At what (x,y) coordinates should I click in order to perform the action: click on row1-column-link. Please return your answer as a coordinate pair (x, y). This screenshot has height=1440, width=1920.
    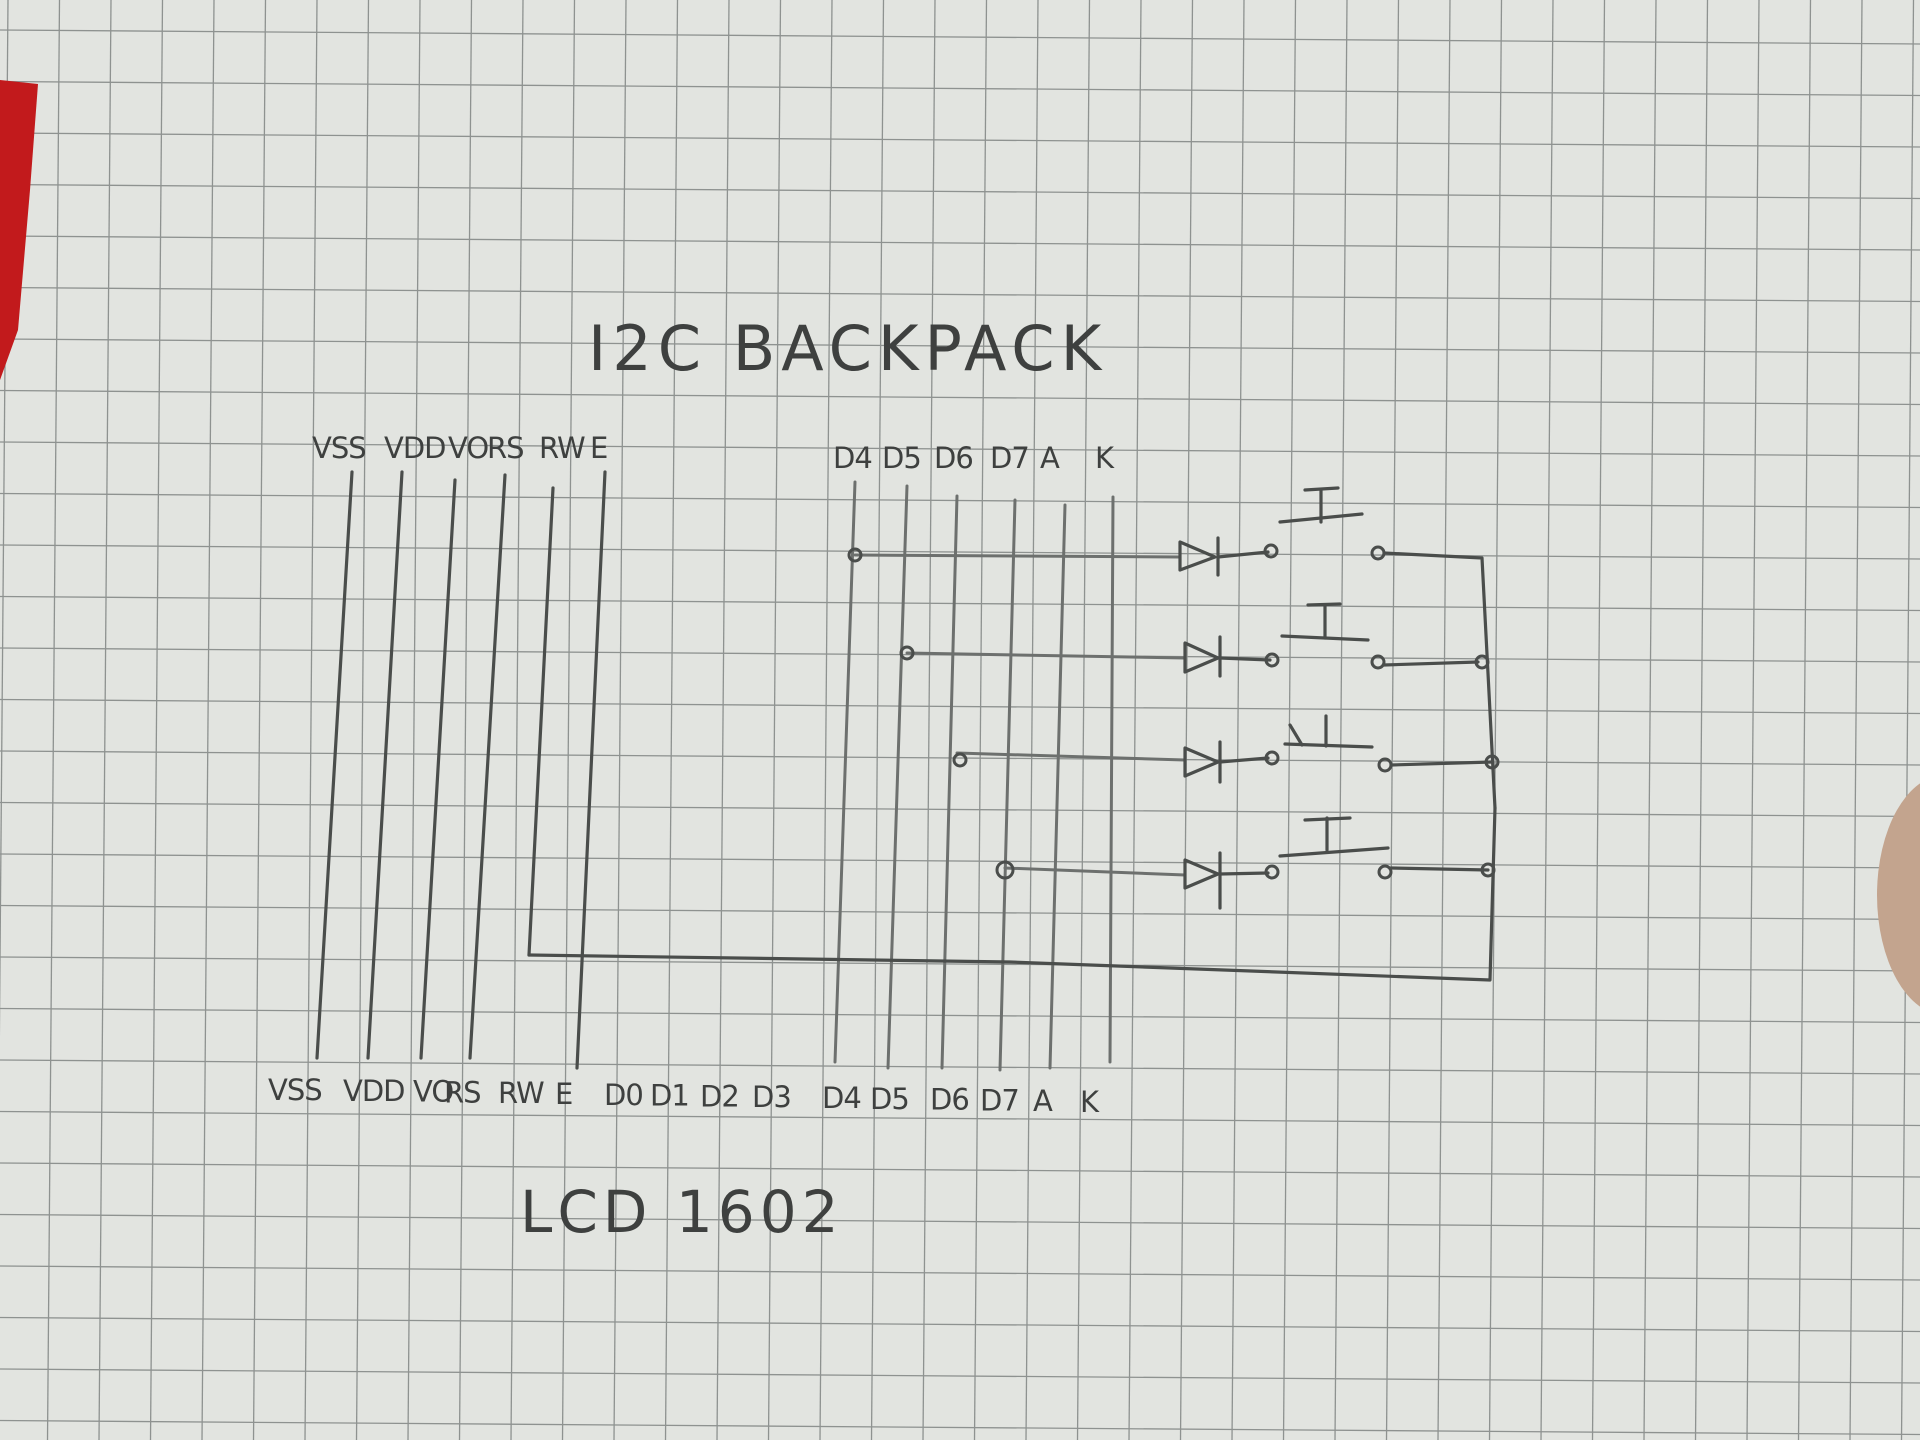
    Looking at the image, I should click on (1439, 680).